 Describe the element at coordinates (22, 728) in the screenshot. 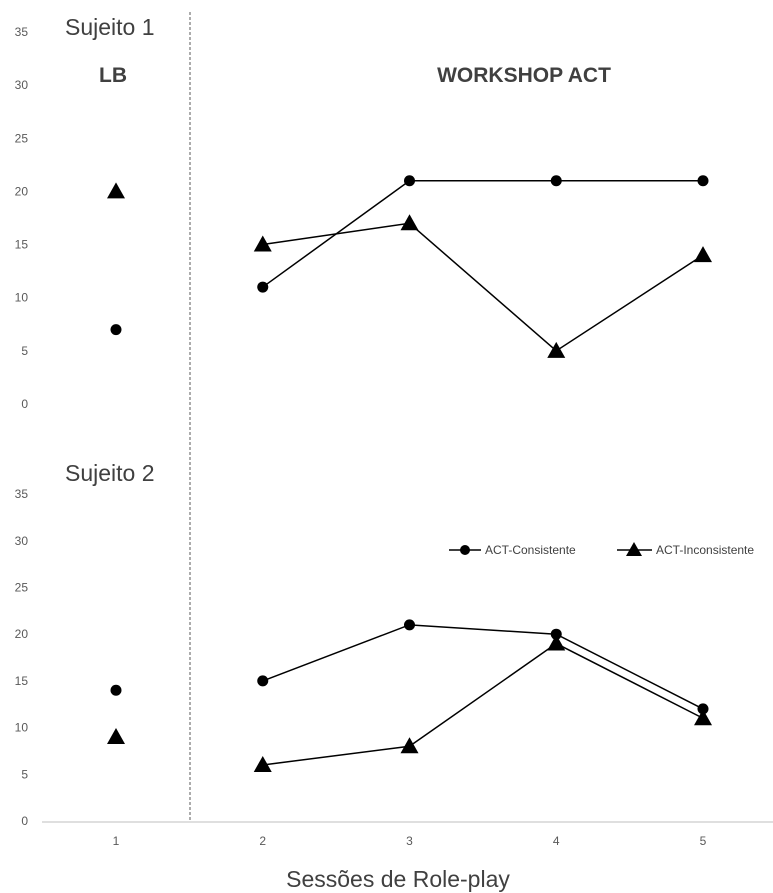

I see `panel-2-y-tick-label: 10` at that location.